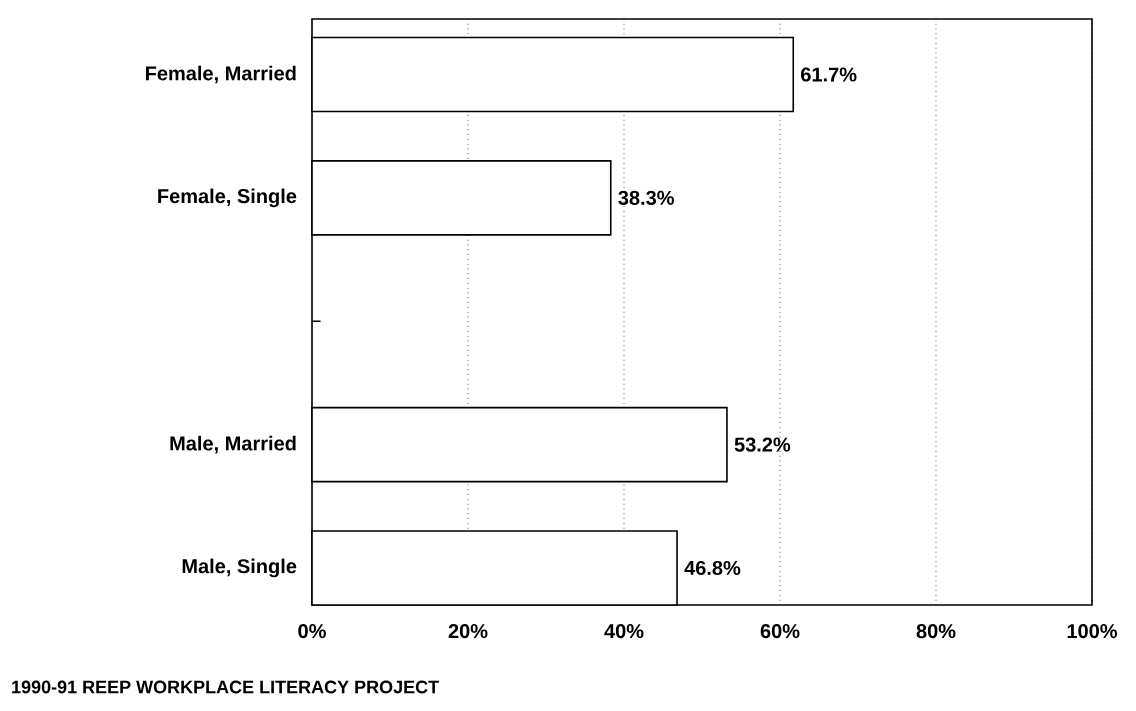 This screenshot has height=711, width=1136. What do you see at coordinates (712, 568) in the screenshot?
I see `data-label: 46.8%` at bounding box center [712, 568].